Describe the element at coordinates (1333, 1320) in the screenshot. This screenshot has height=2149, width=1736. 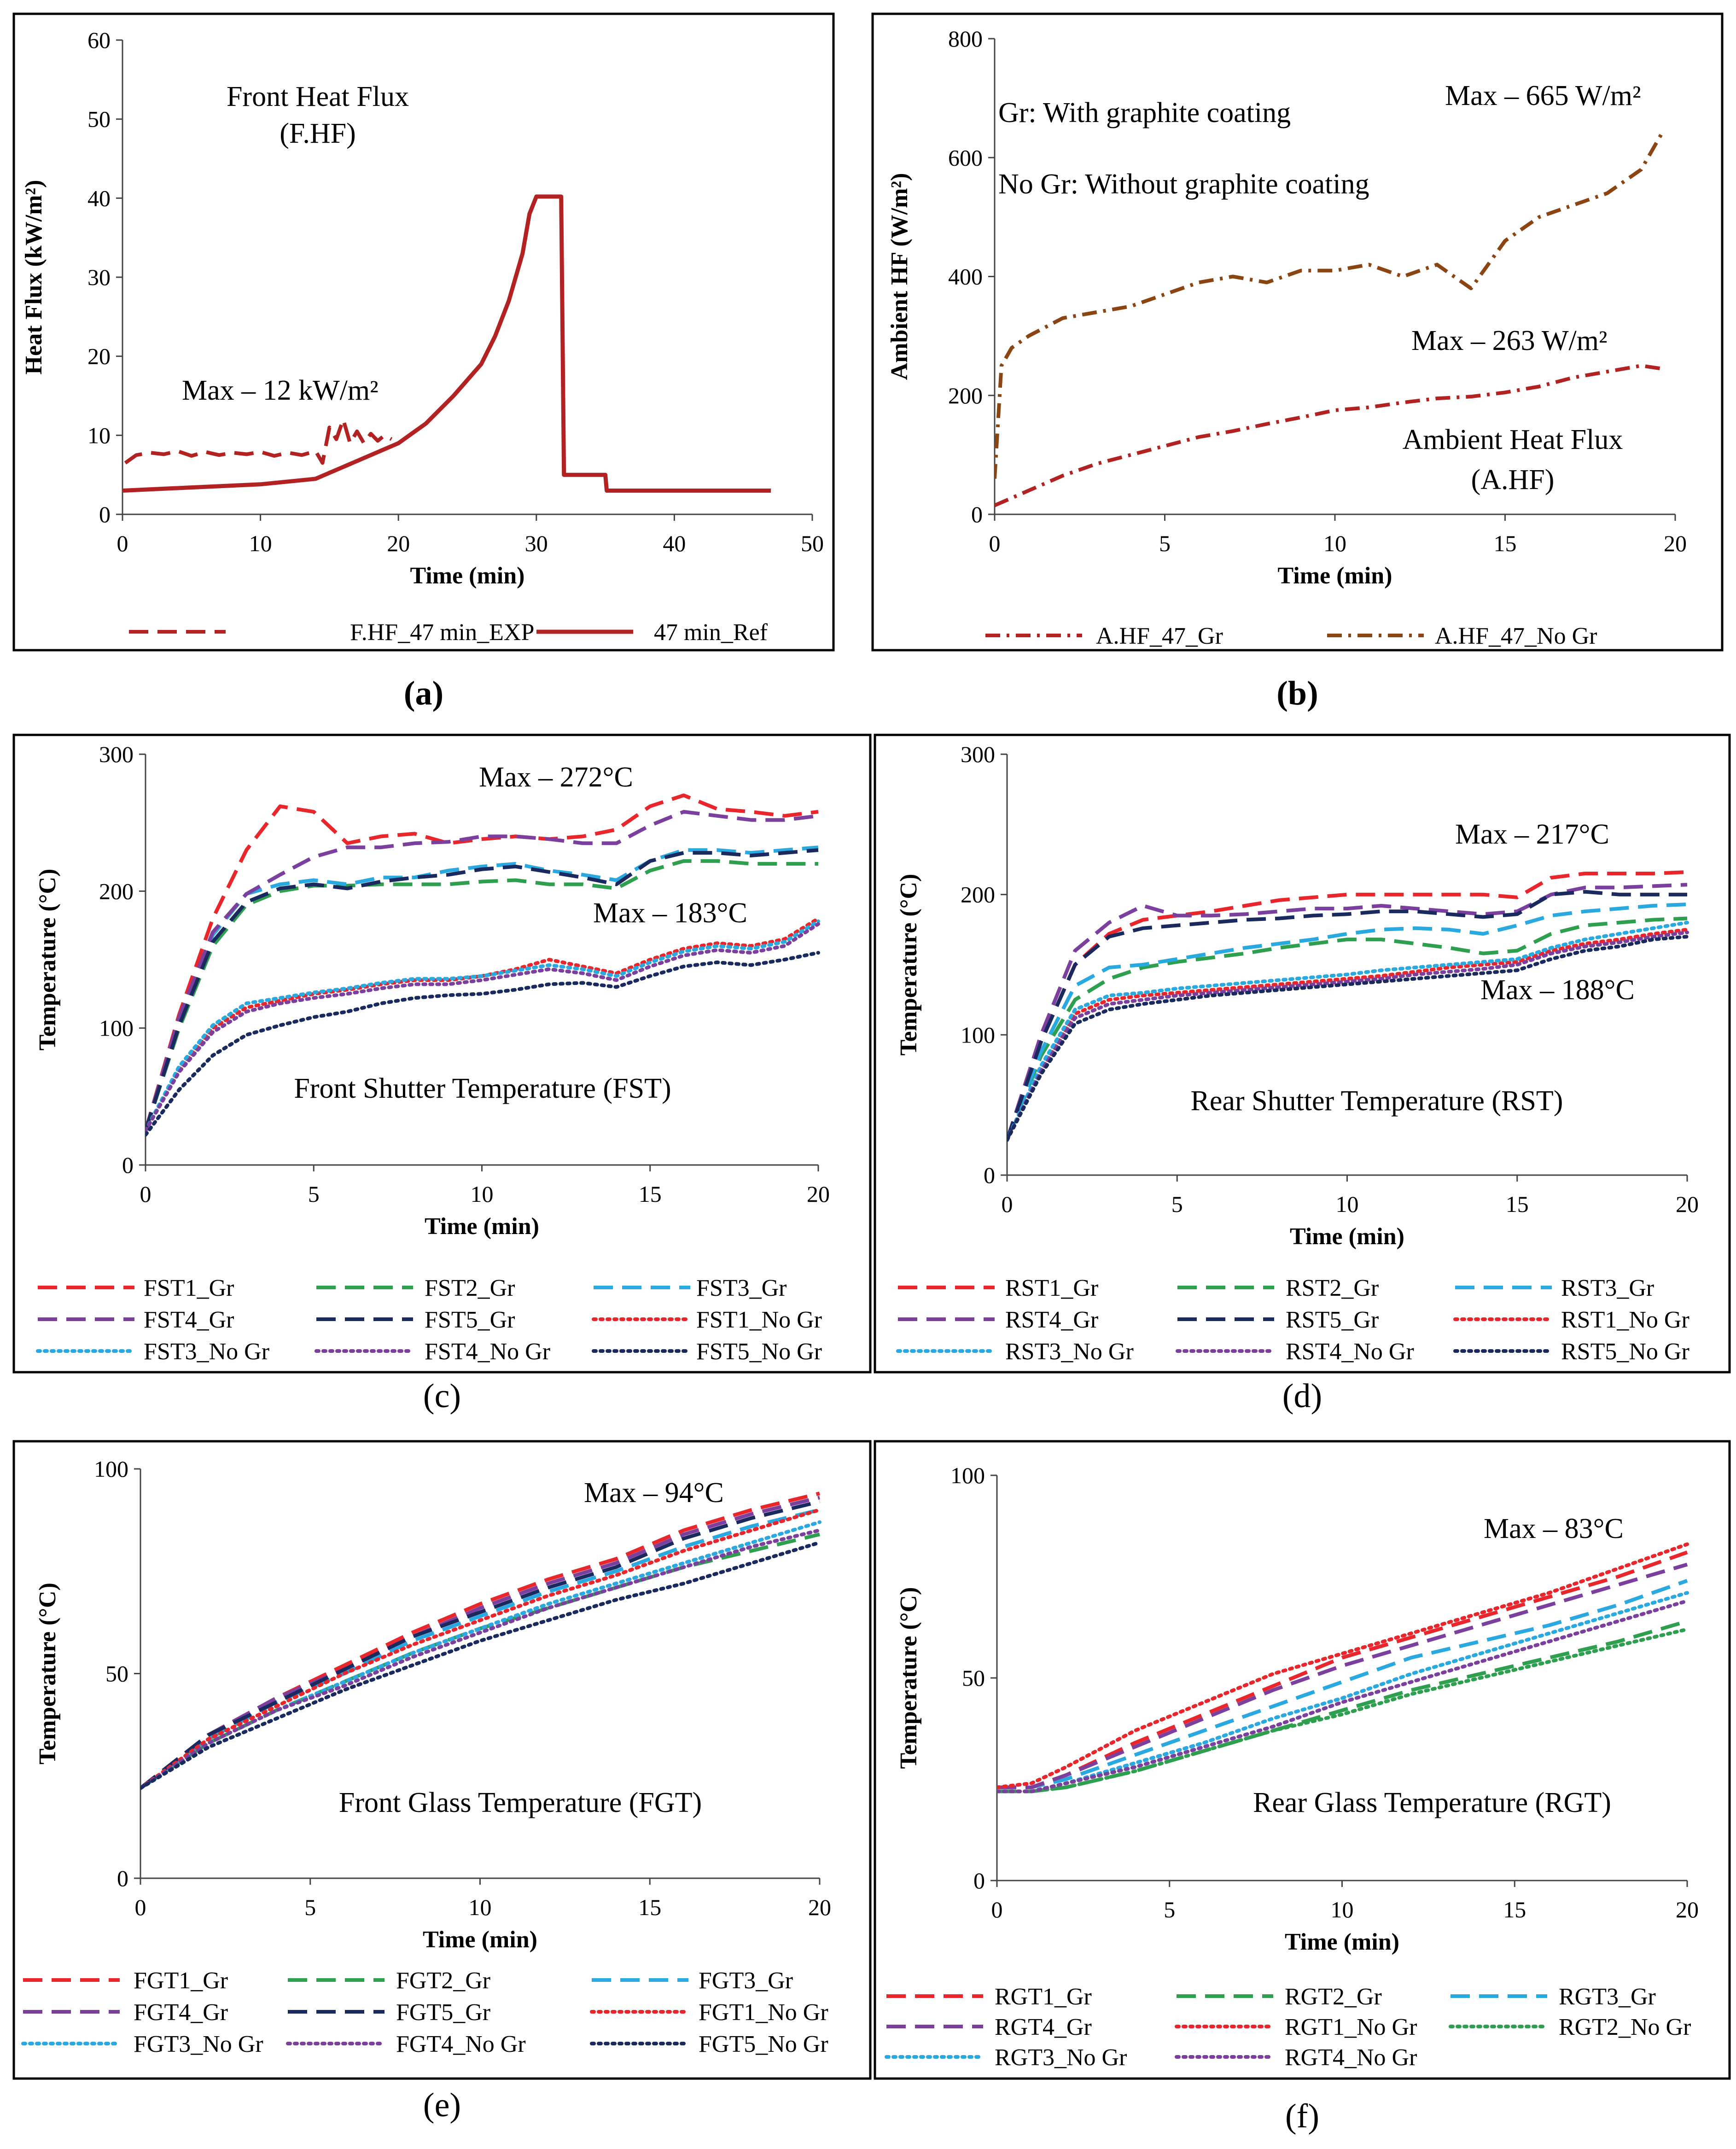
I see `legend-label: RST5_Gr` at that location.